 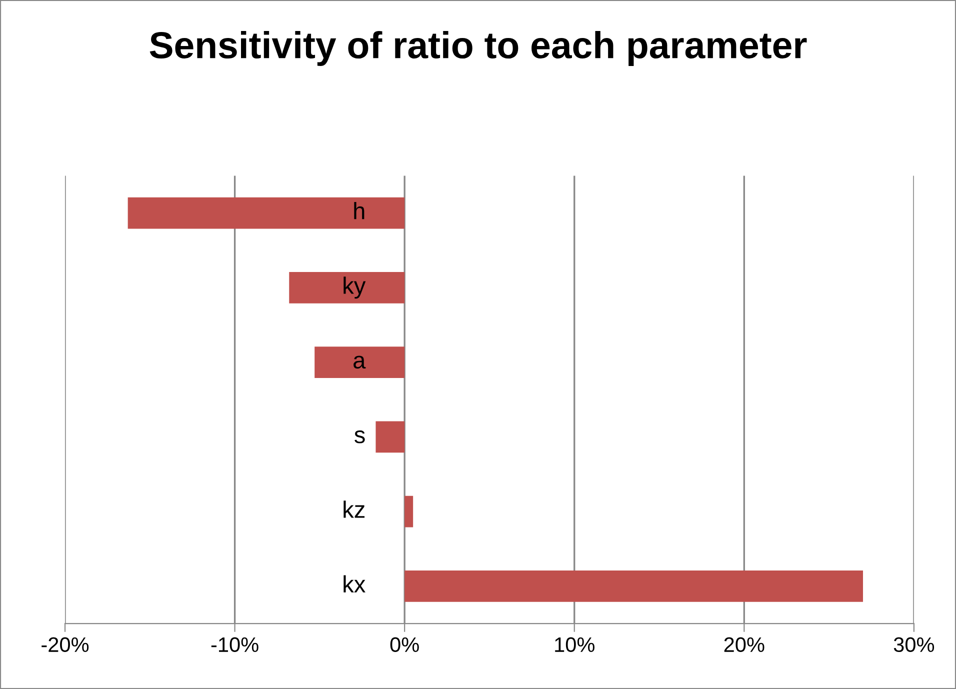 What do you see at coordinates (359, 211) in the screenshot?
I see `y-tick-label: h` at bounding box center [359, 211].